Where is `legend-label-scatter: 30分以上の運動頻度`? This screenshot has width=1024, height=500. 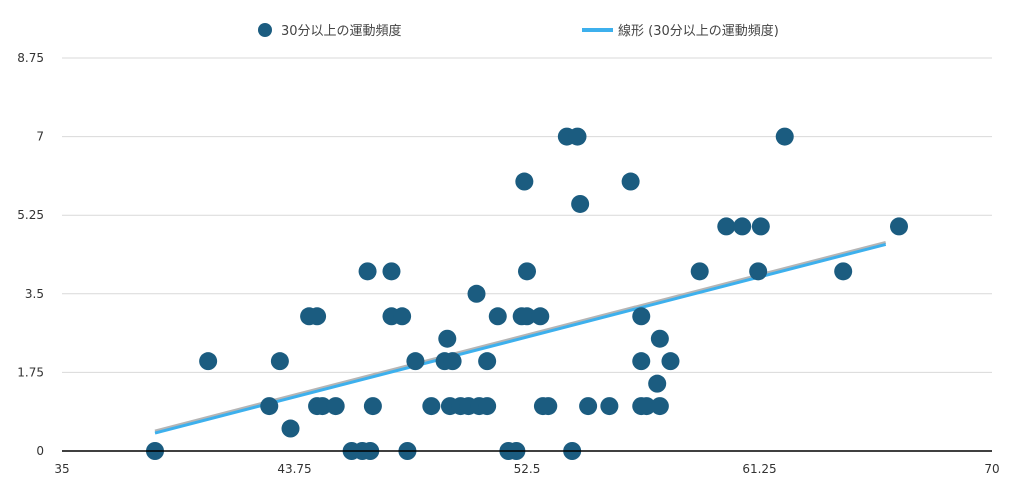 legend-label-scatter: 30分以上の運動頻度 is located at coordinates (341, 31).